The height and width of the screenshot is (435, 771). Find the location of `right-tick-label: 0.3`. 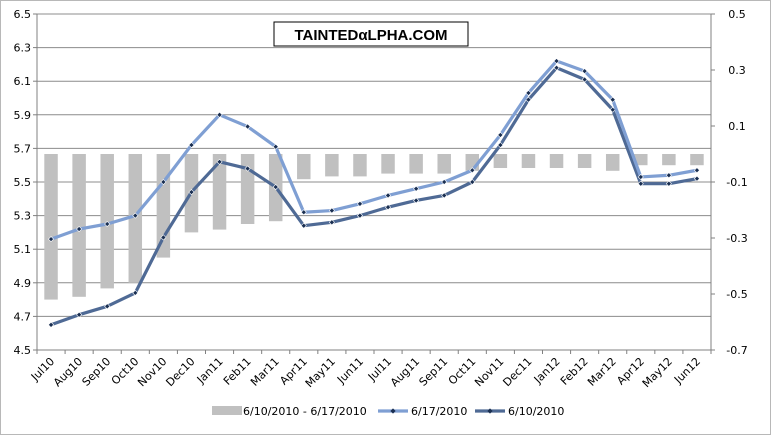

right-tick-label: 0.3 is located at coordinates (737, 70).